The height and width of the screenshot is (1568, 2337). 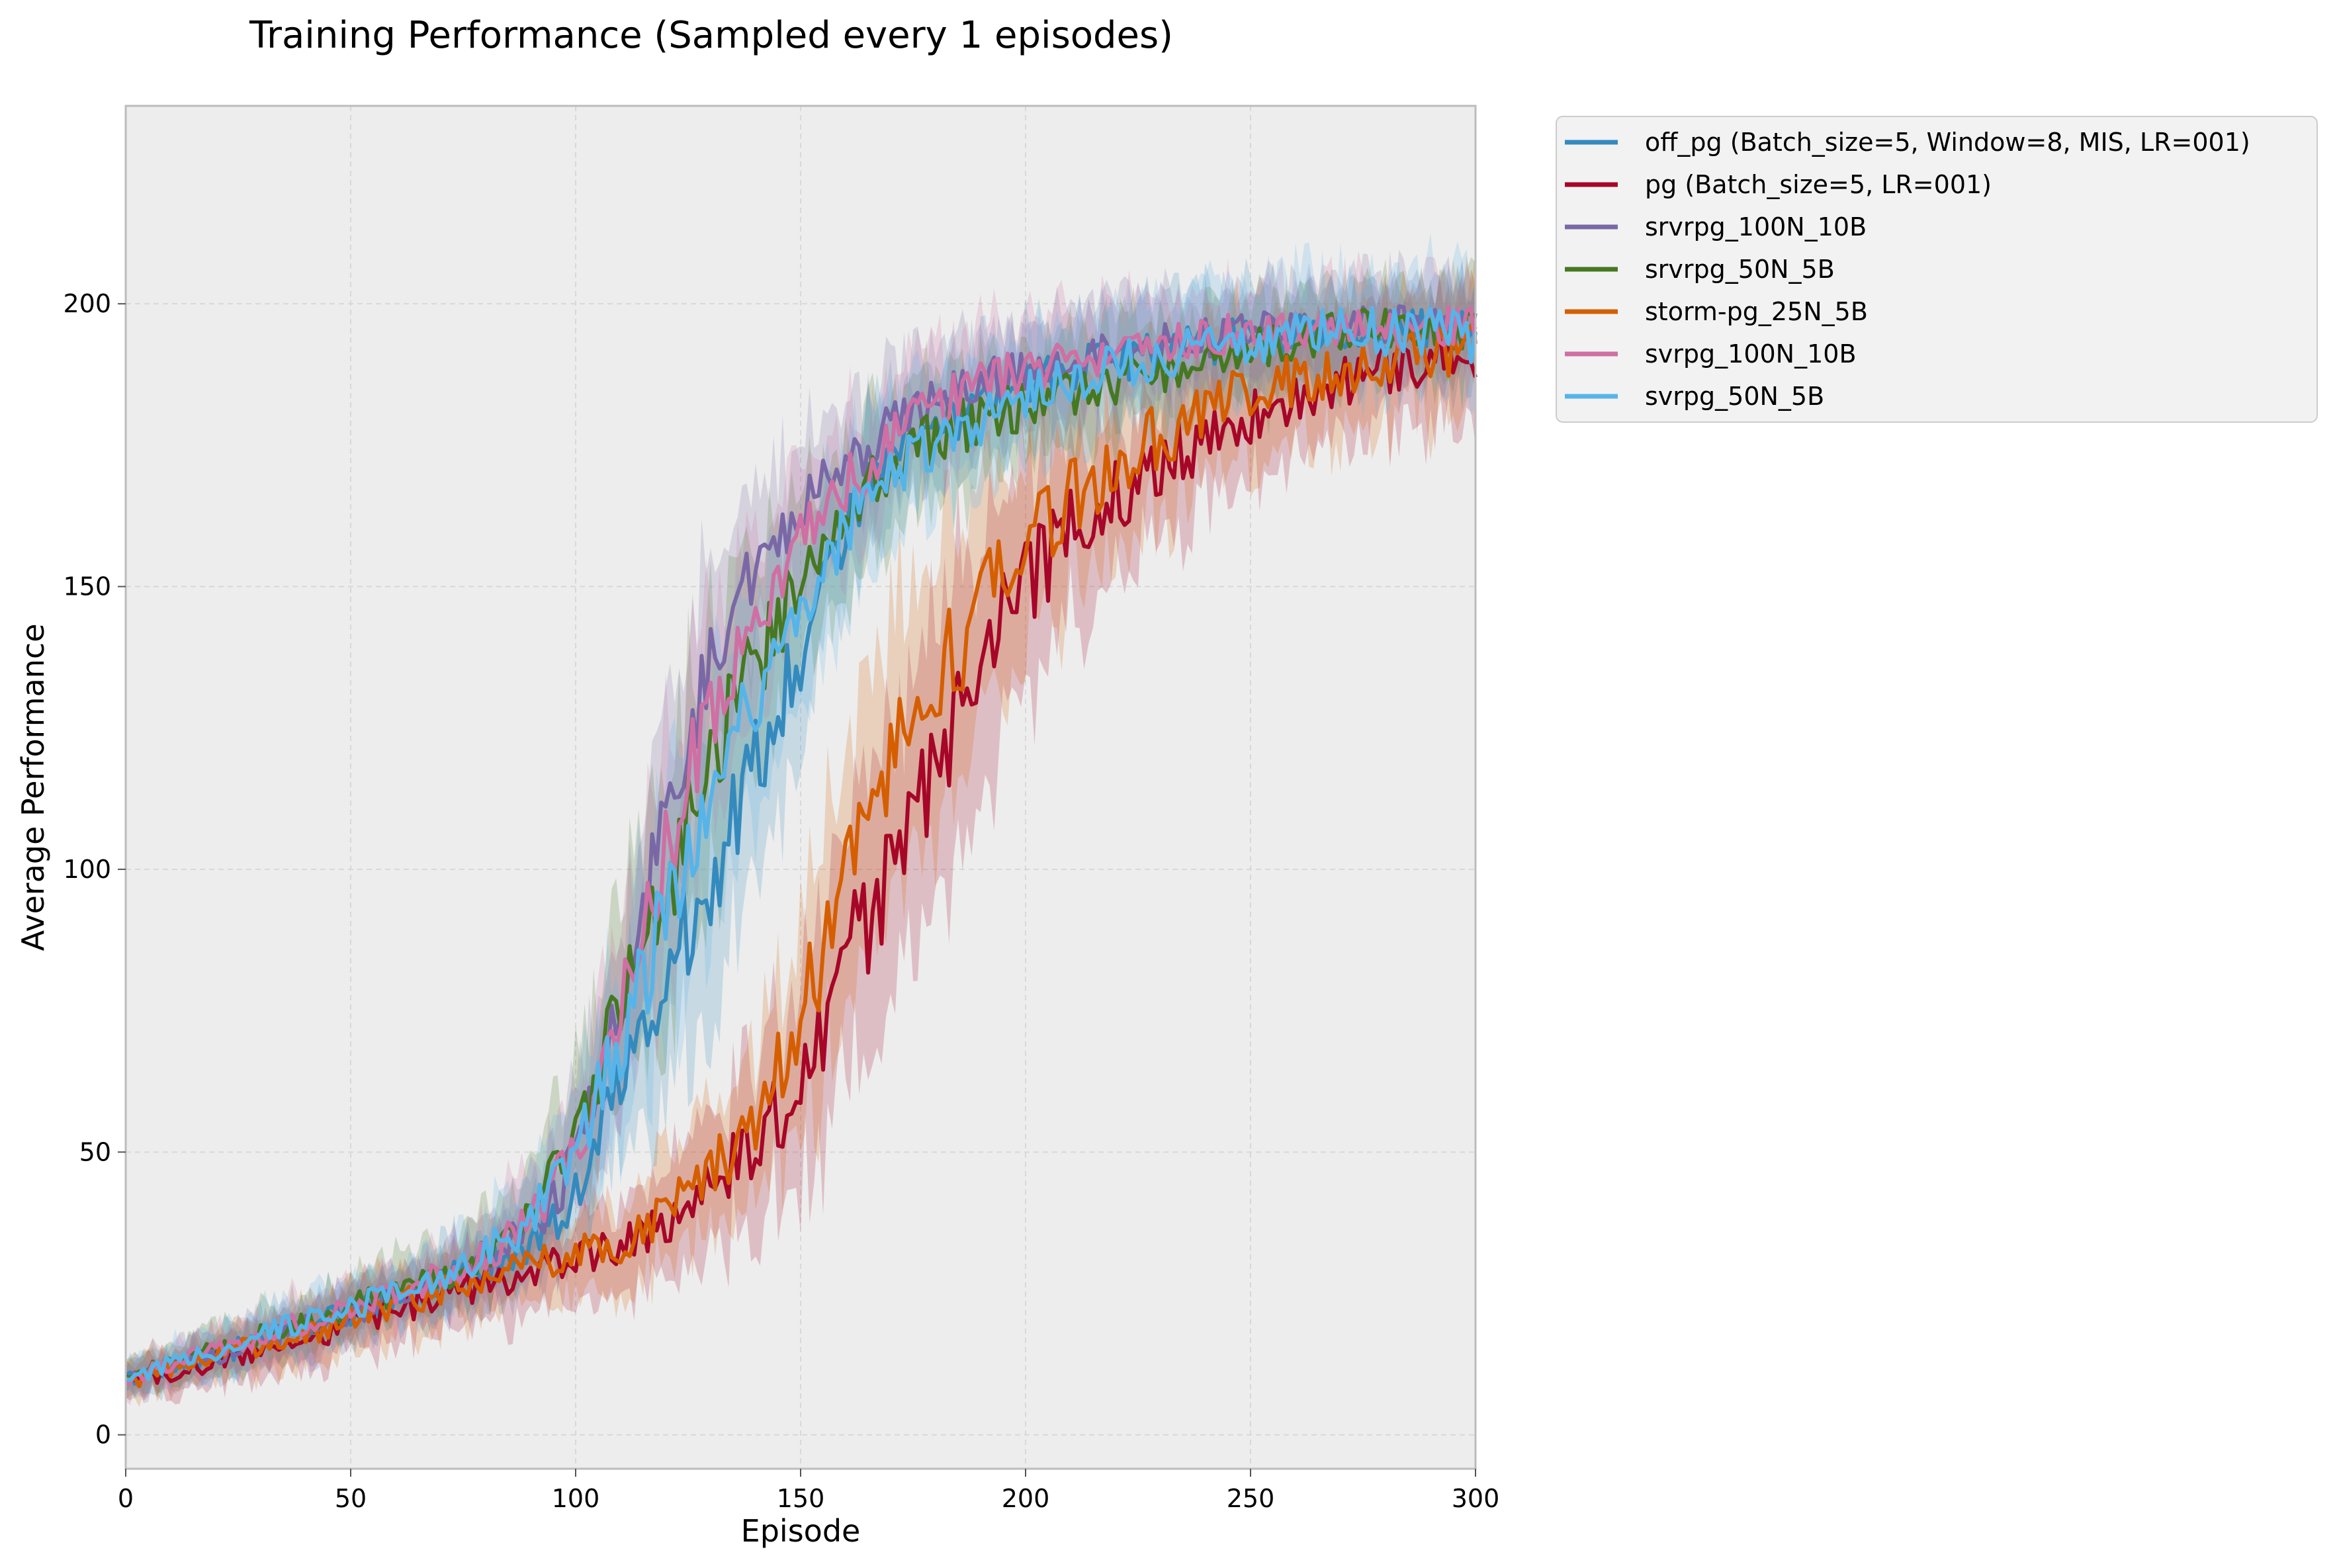 I want to click on legend-label: svrpg_100N_10B, so click(x=1751, y=354).